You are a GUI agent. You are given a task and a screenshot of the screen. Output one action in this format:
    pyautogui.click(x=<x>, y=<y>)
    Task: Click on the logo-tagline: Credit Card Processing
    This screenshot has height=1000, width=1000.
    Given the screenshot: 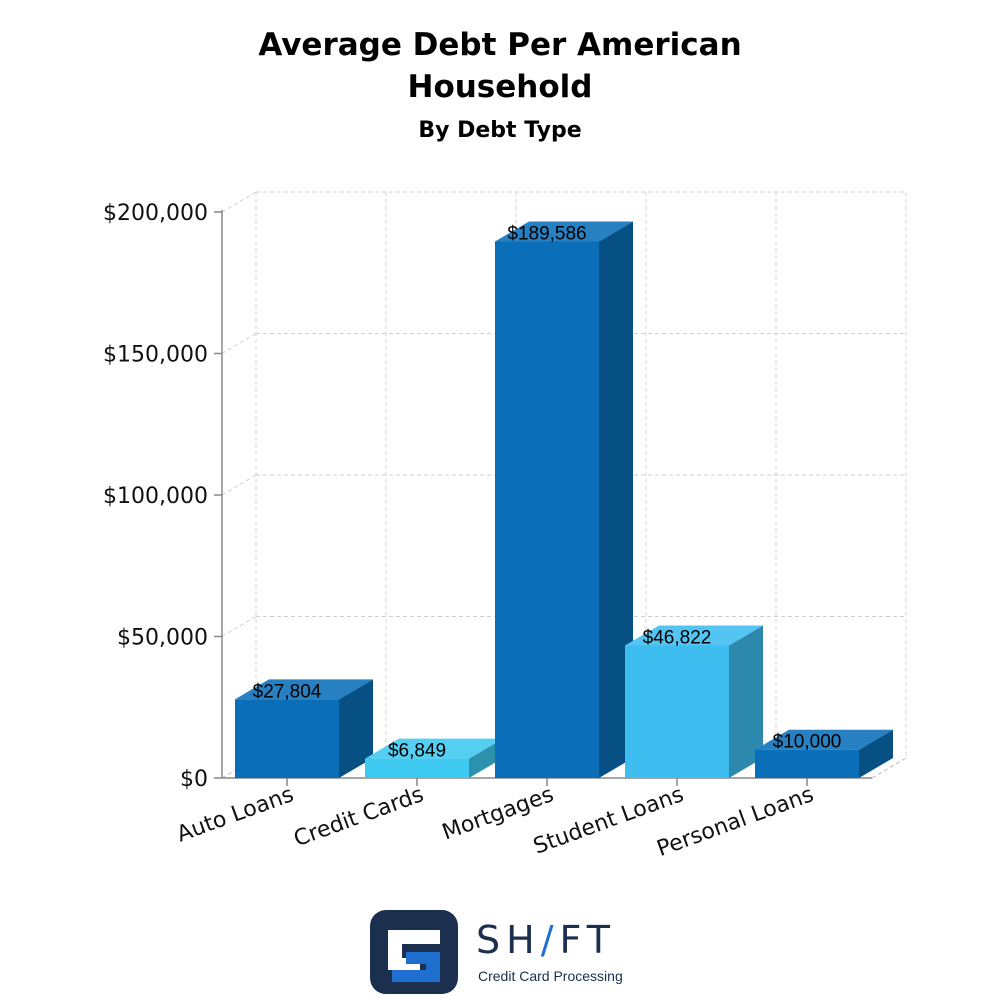 What is the action you would take?
    pyautogui.click(x=550, y=976)
    